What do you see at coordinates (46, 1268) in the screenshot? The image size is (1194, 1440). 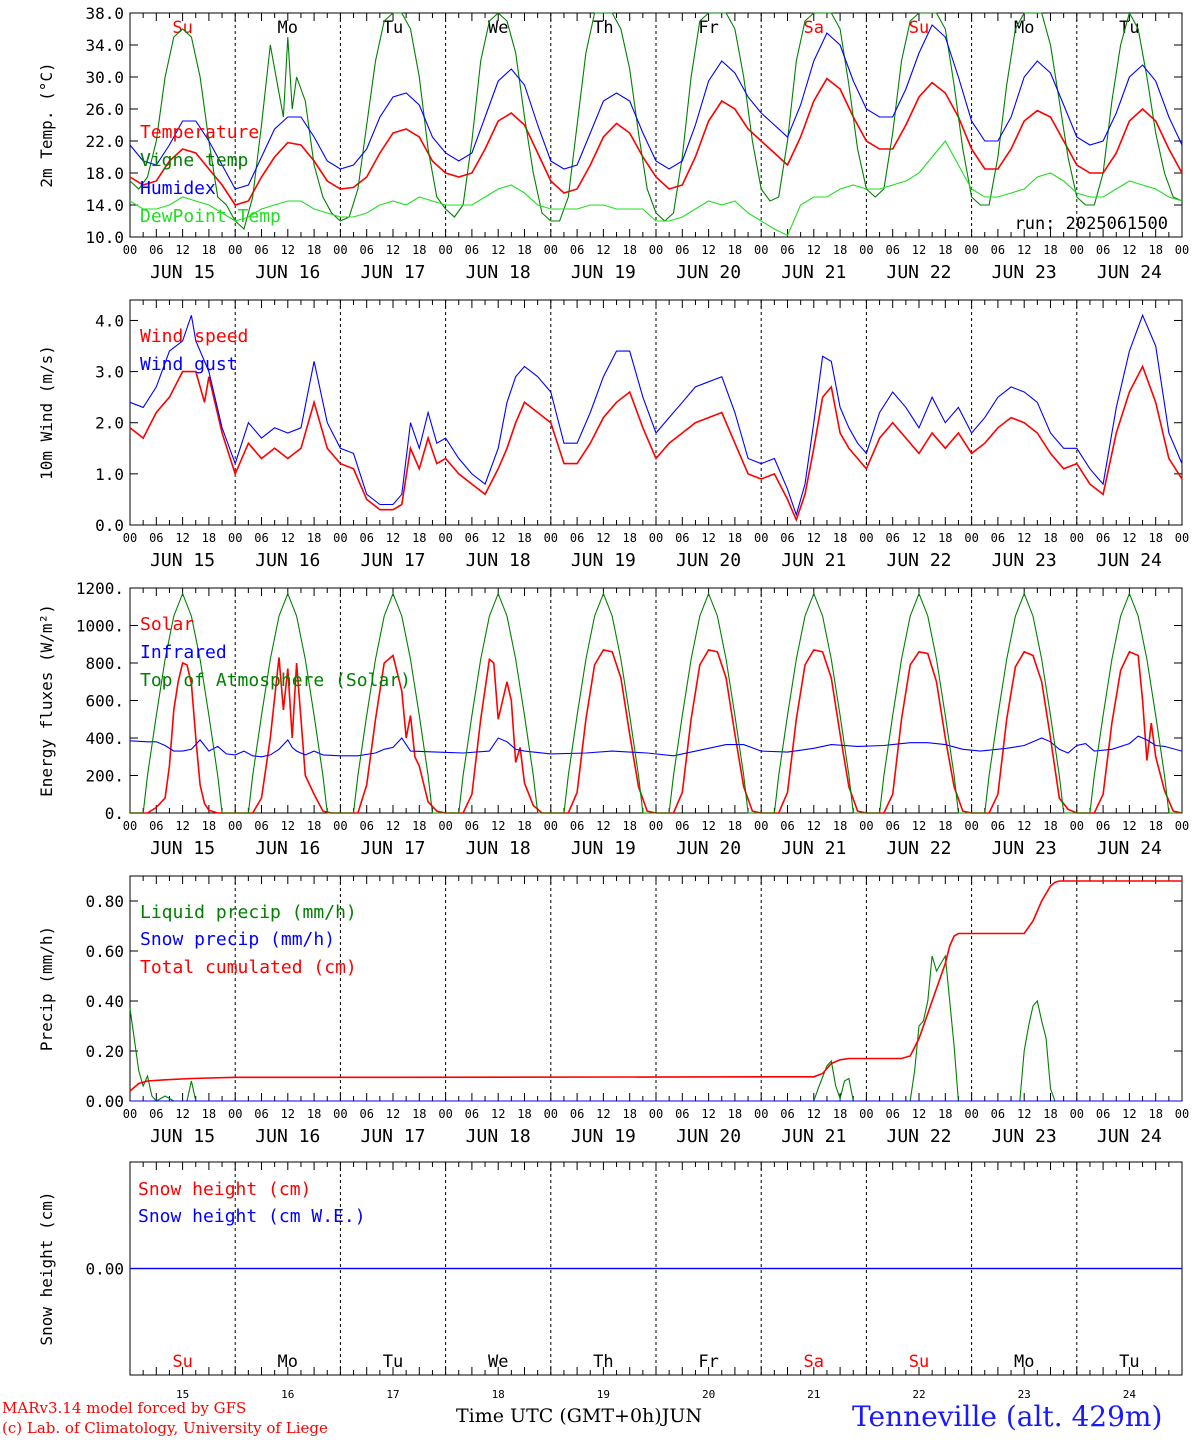 I see `y-axis-label: Snow height (cm)` at bounding box center [46, 1268].